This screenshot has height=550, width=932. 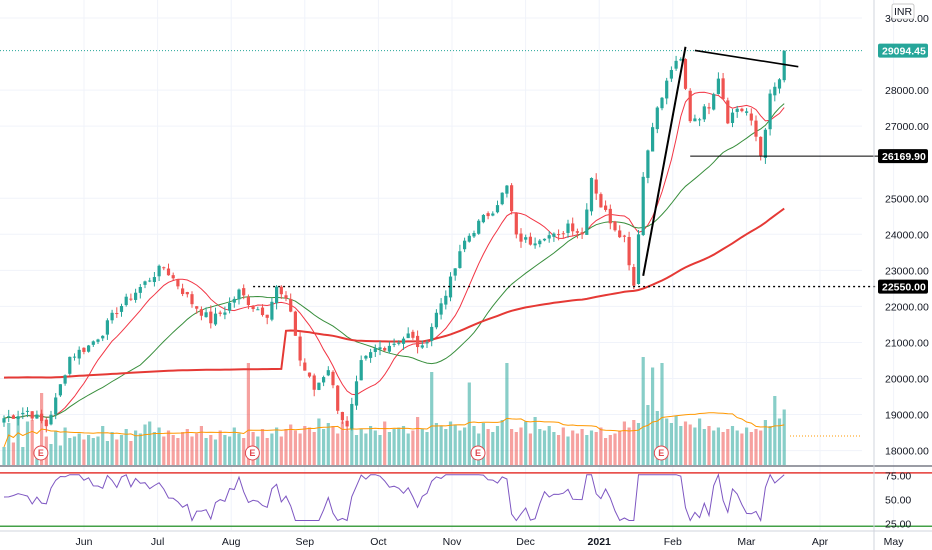 I want to click on currency-badge-box, so click(x=903, y=11).